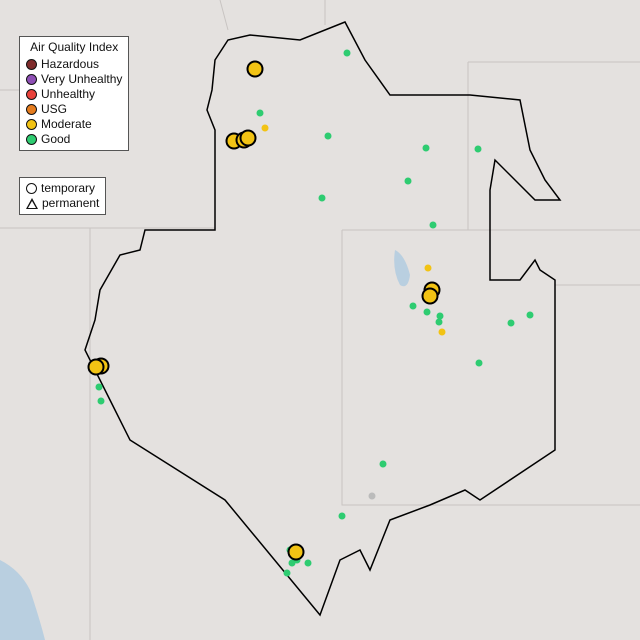 The width and height of the screenshot is (640, 640). I want to click on legend-good: Good, so click(74, 139).